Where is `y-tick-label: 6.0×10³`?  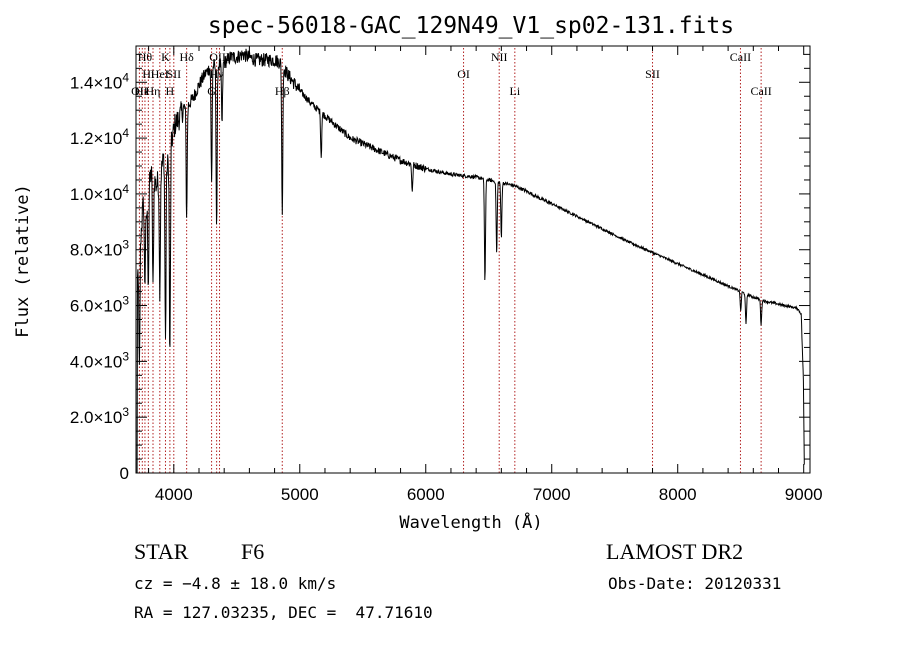
y-tick-label: 6.0×10³ is located at coordinates (99, 305).